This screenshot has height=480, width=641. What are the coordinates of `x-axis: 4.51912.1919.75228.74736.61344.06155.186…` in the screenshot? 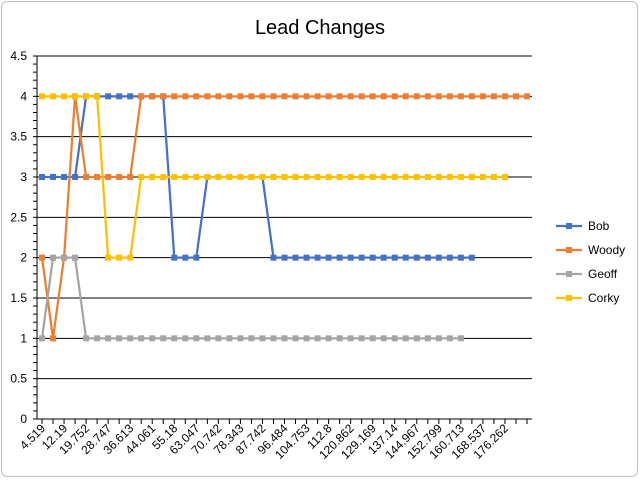 It's located at (272, 440).